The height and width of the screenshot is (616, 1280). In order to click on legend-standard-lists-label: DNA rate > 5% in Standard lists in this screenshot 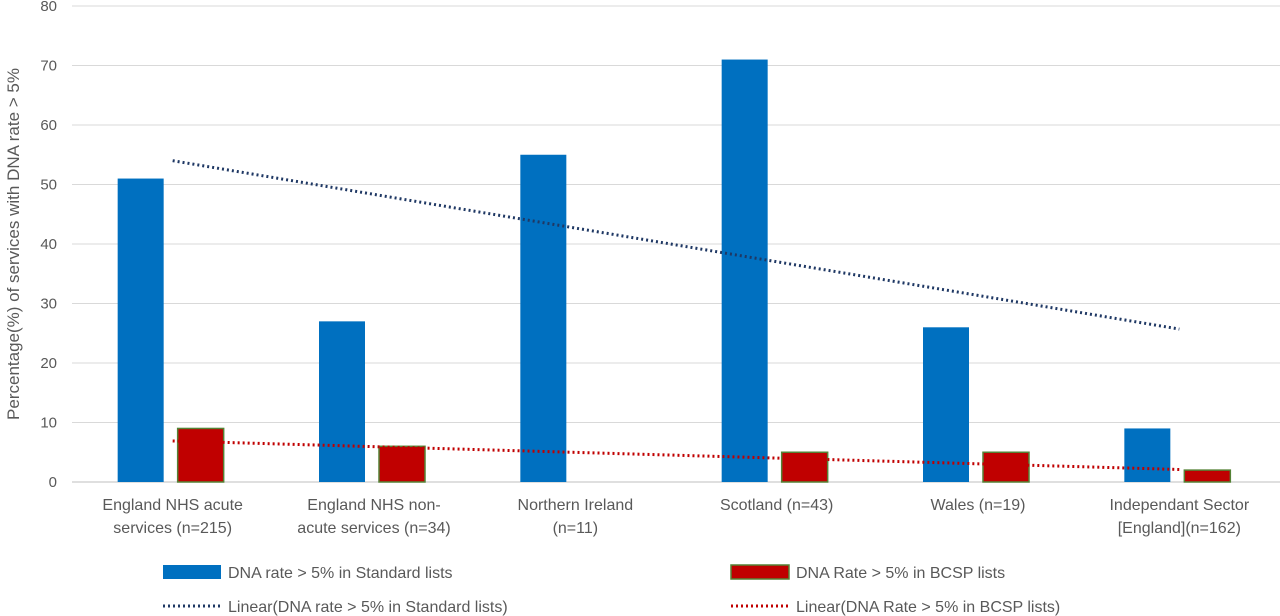, I will do `click(340, 573)`.